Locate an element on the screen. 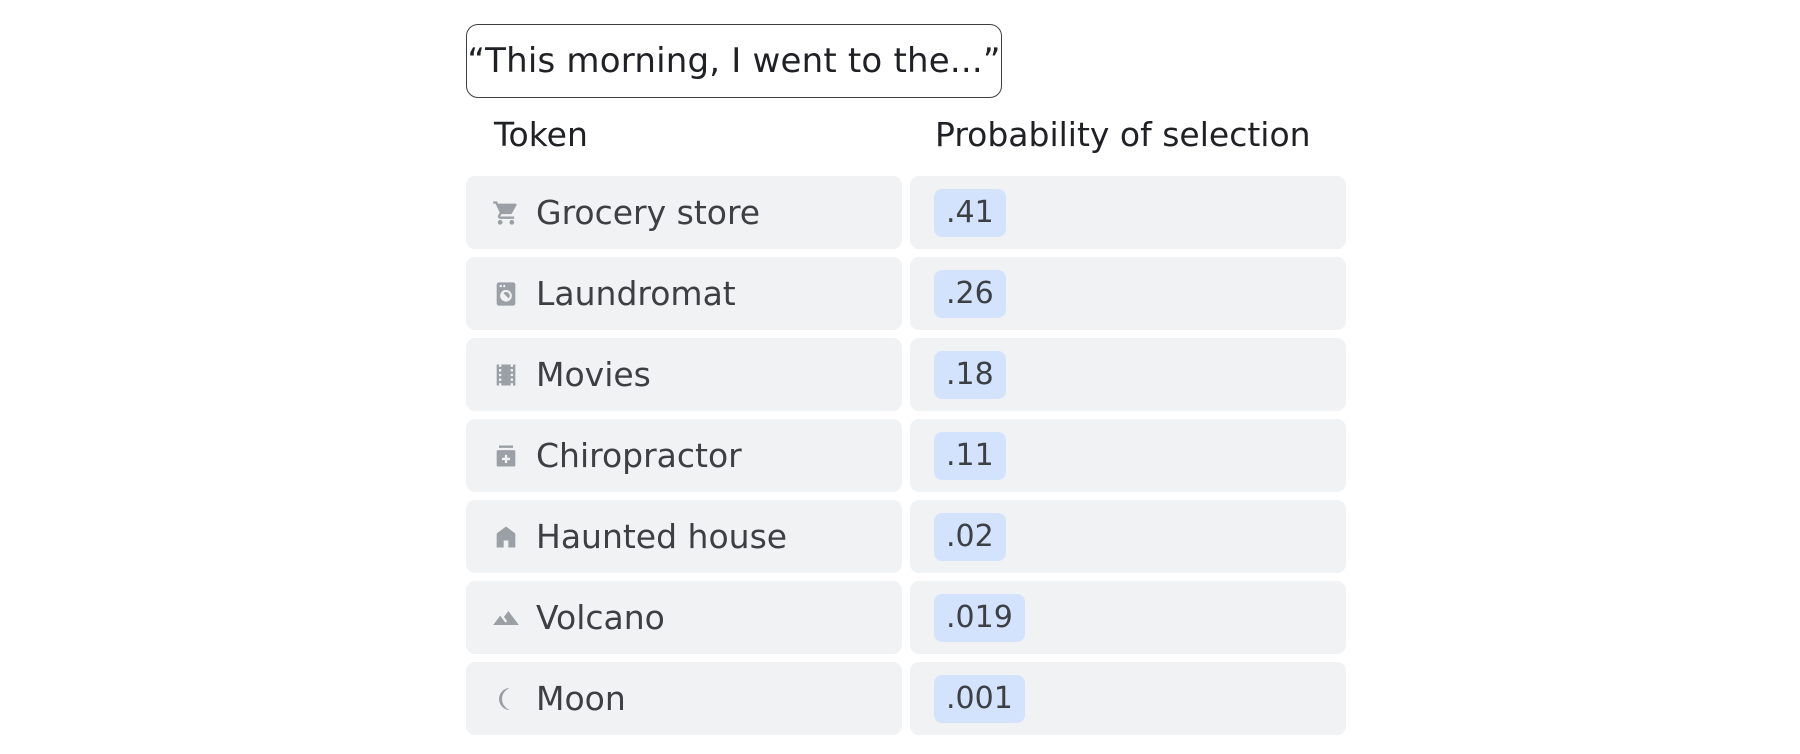 Image resolution: width=1800 pixels, height=754 pixels. probability-column-header: Probability of selection is located at coordinates (1123, 134).